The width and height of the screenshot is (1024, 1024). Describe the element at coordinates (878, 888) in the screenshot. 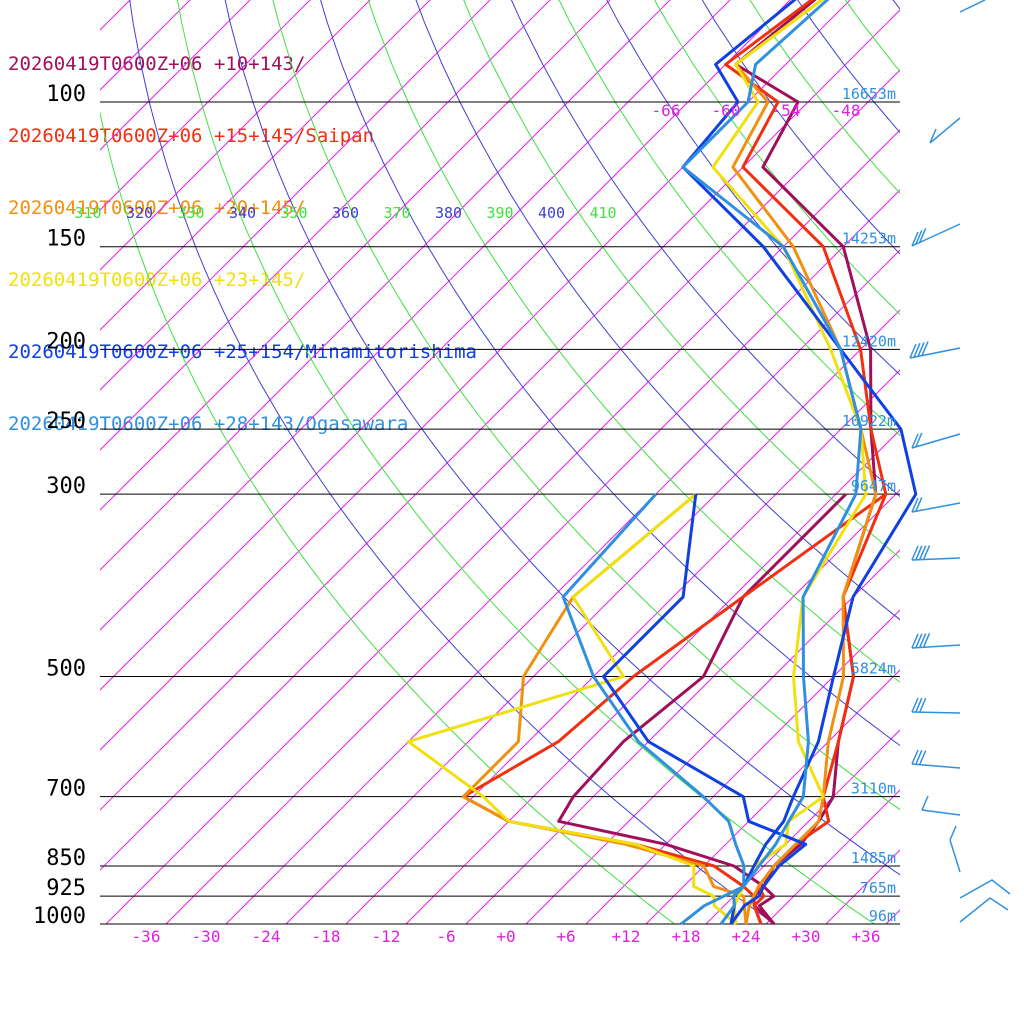

I see `height-label: 765m` at that location.